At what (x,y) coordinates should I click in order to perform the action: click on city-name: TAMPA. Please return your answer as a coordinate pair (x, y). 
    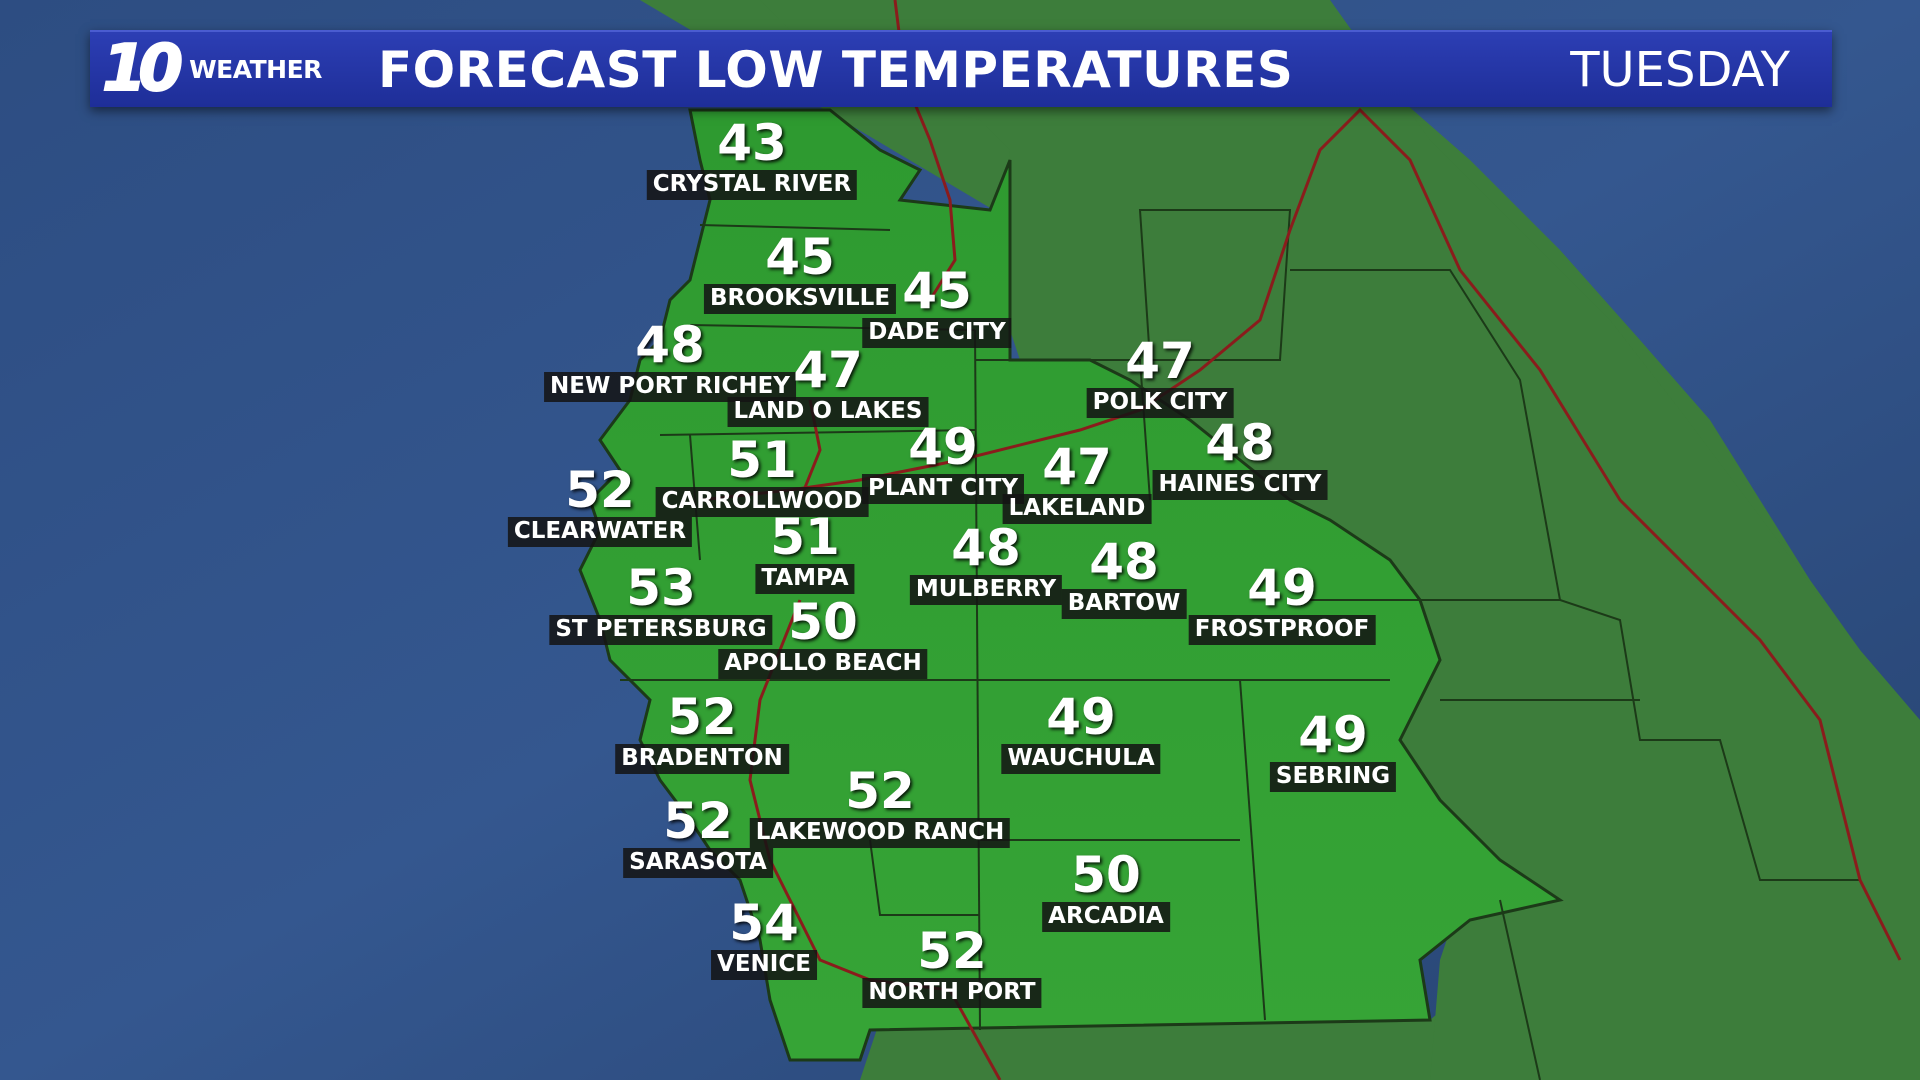
    Looking at the image, I should click on (805, 579).